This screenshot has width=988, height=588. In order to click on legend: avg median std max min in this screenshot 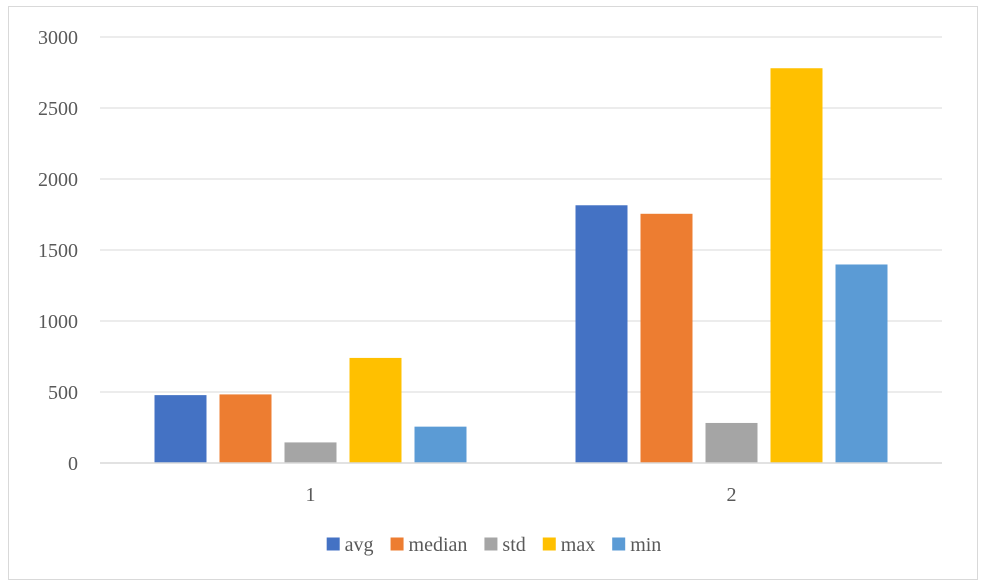, I will do `click(493, 545)`.